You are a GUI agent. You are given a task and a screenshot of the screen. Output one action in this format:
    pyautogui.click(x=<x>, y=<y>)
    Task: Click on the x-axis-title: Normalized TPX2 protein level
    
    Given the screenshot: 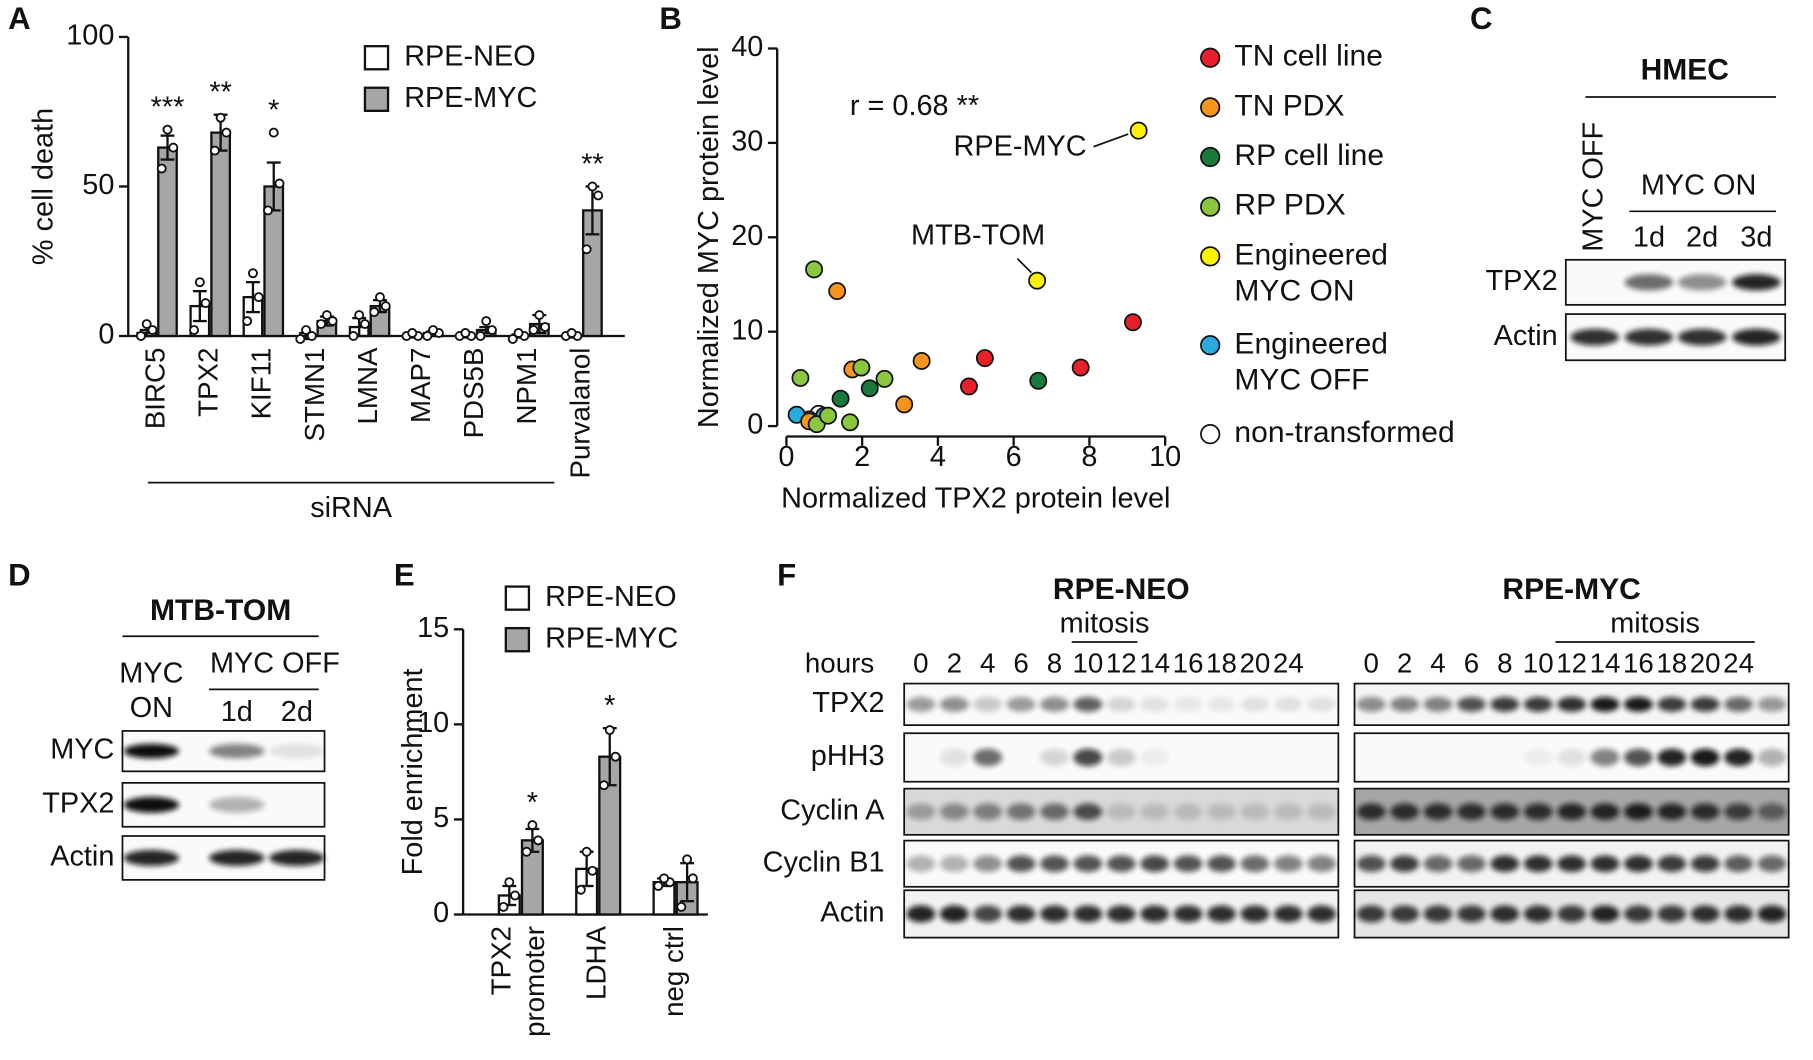 What is the action you would take?
    pyautogui.click(x=975, y=499)
    